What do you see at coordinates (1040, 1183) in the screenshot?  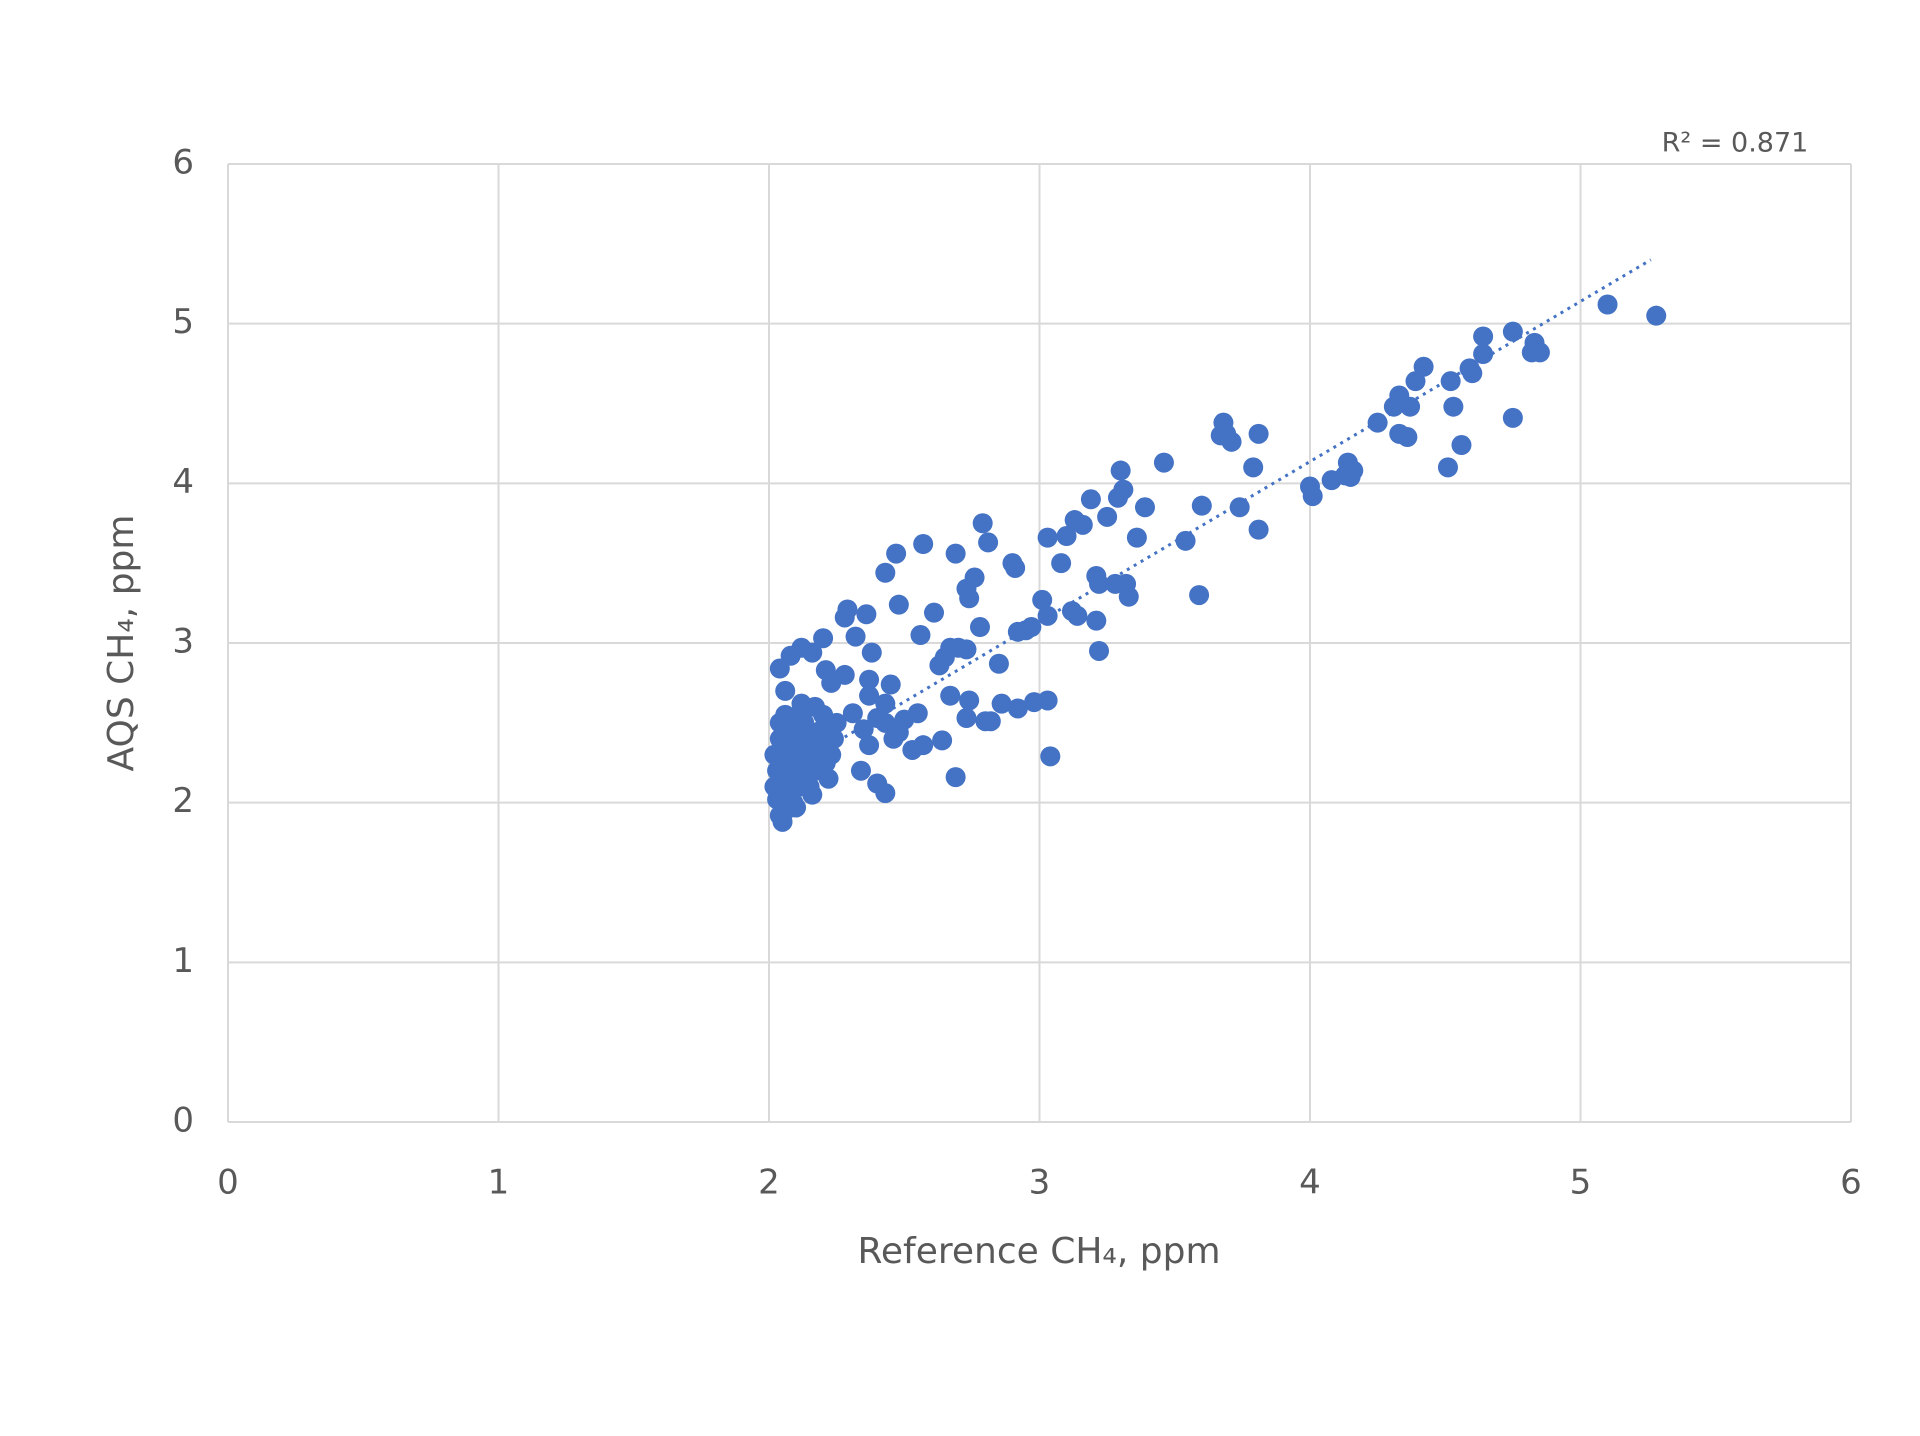 I see `x-tick-label: 3` at bounding box center [1040, 1183].